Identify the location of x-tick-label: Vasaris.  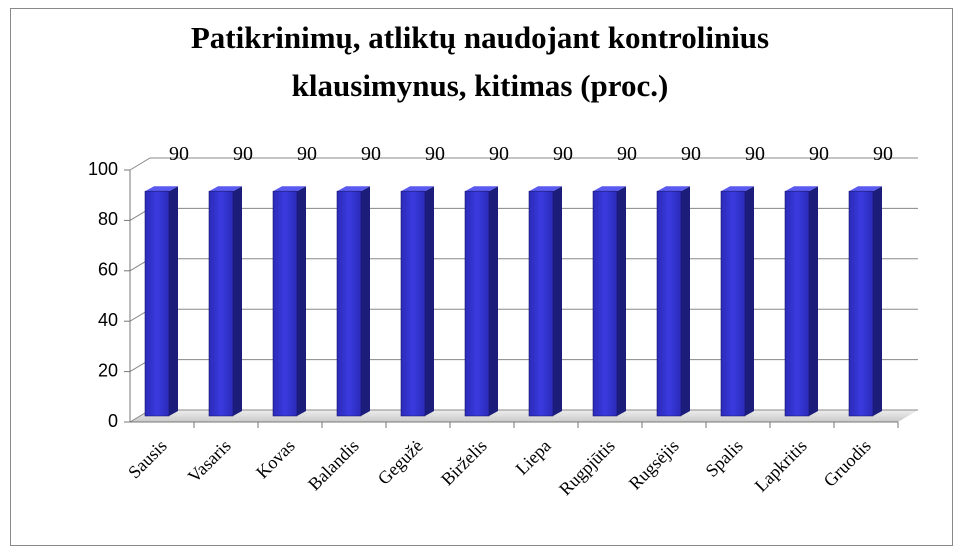
(209, 461).